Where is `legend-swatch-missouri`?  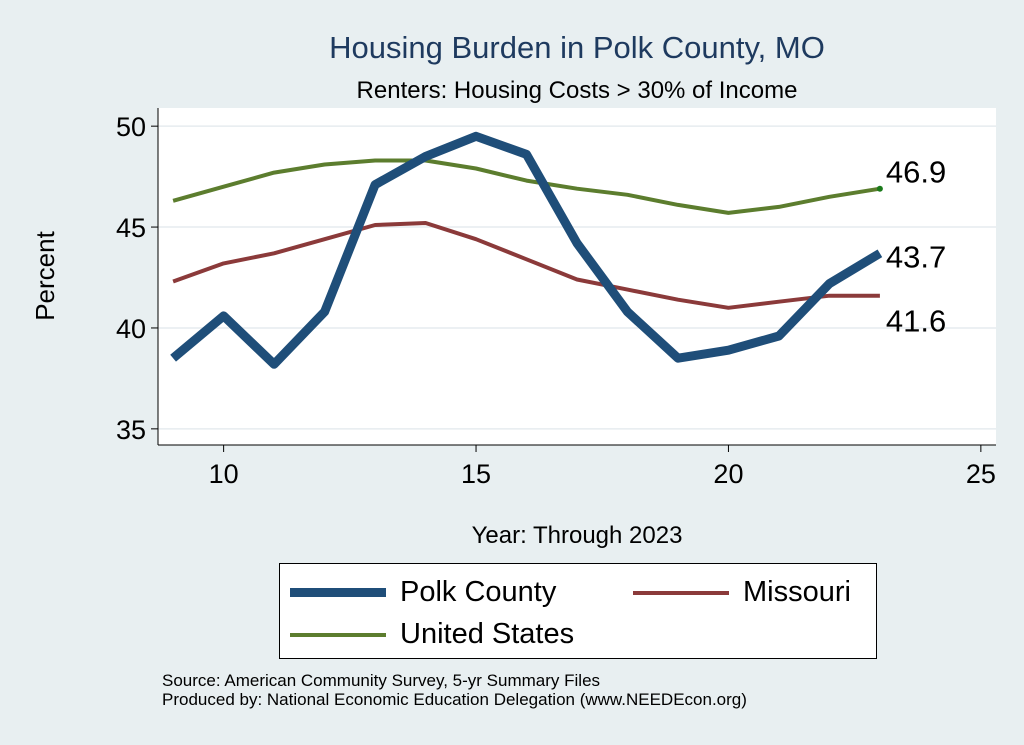
legend-swatch-missouri is located at coordinates (681, 592).